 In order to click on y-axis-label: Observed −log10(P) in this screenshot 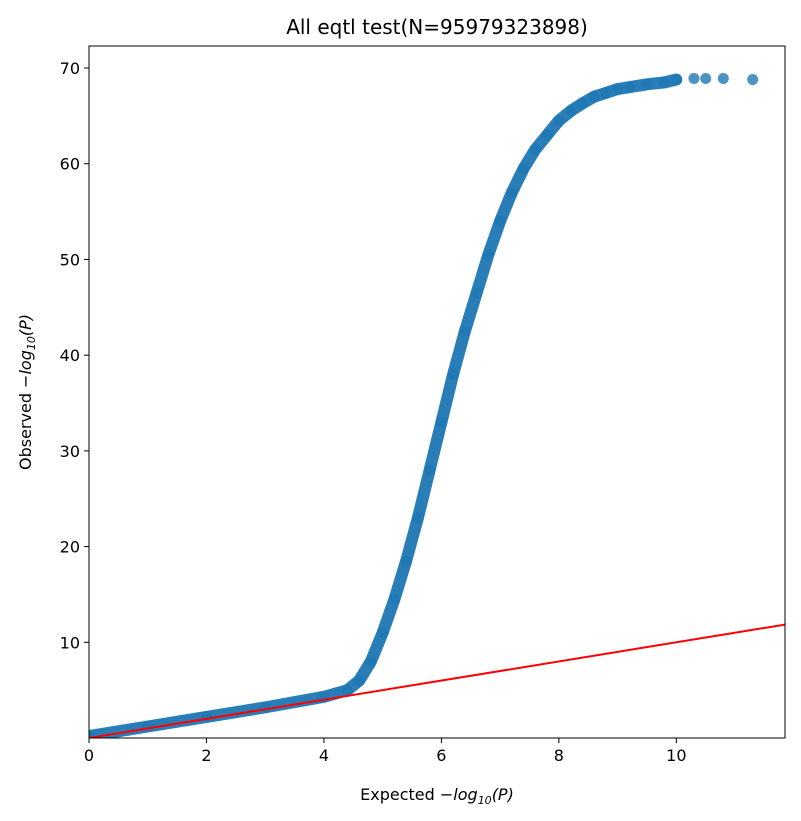, I will do `click(27, 392)`.